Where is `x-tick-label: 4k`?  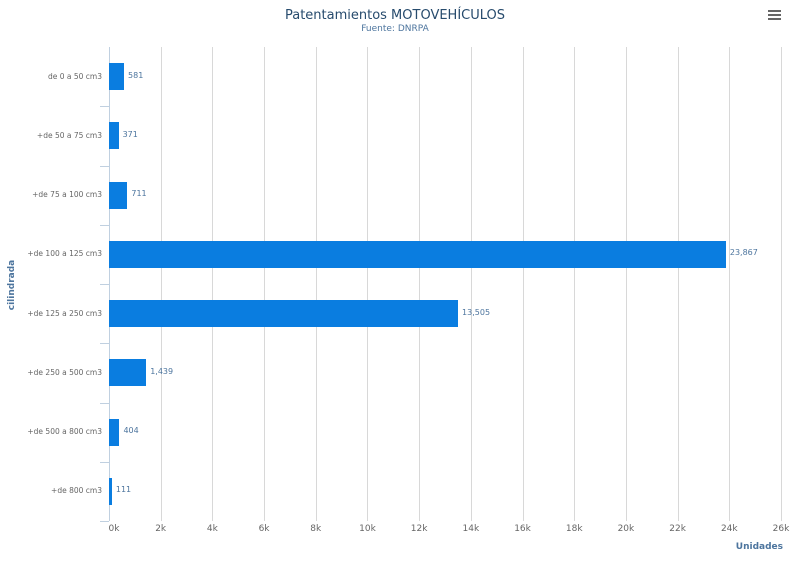 x-tick-label: 4k is located at coordinates (212, 529).